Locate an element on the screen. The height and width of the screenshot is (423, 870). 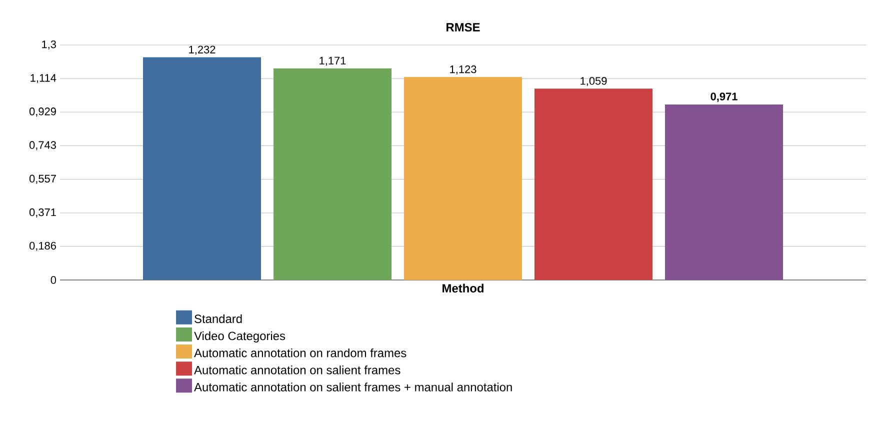
y-tick-label: 0,371 is located at coordinates (42, 213).